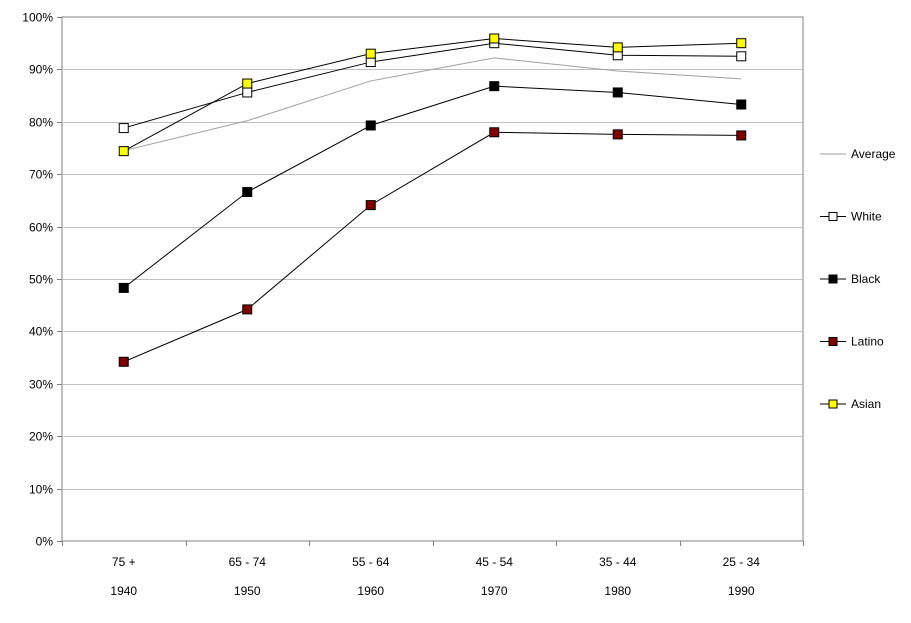 The width and height of the screenshot is (911, 623). I want to click on y-tick-label: 70%, so click(41, 175).